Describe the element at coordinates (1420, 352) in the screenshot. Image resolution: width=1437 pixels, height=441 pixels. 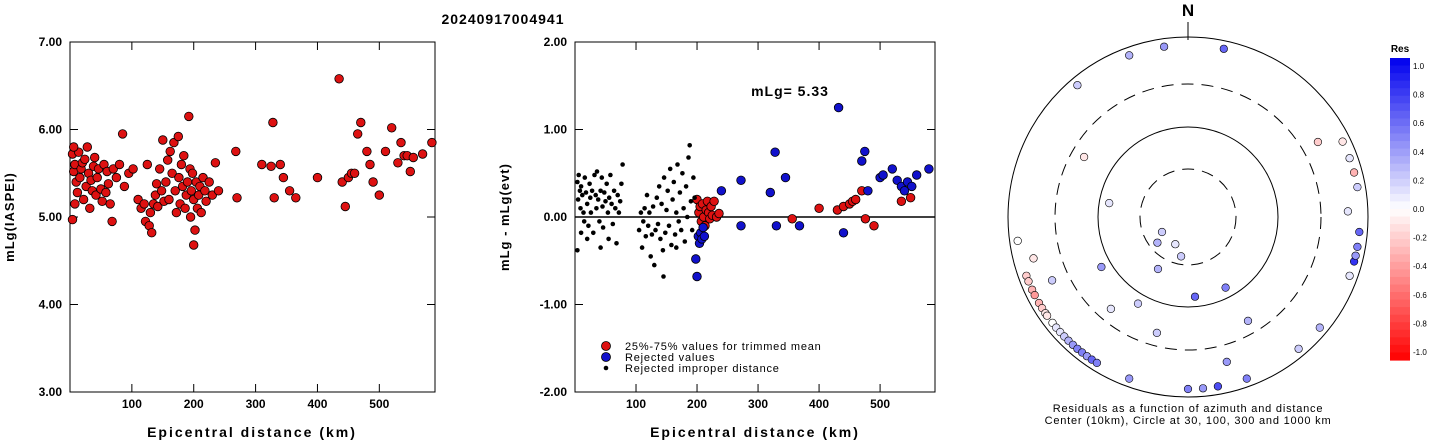
I see `colorbar-tick-label: -1.0` at that location.